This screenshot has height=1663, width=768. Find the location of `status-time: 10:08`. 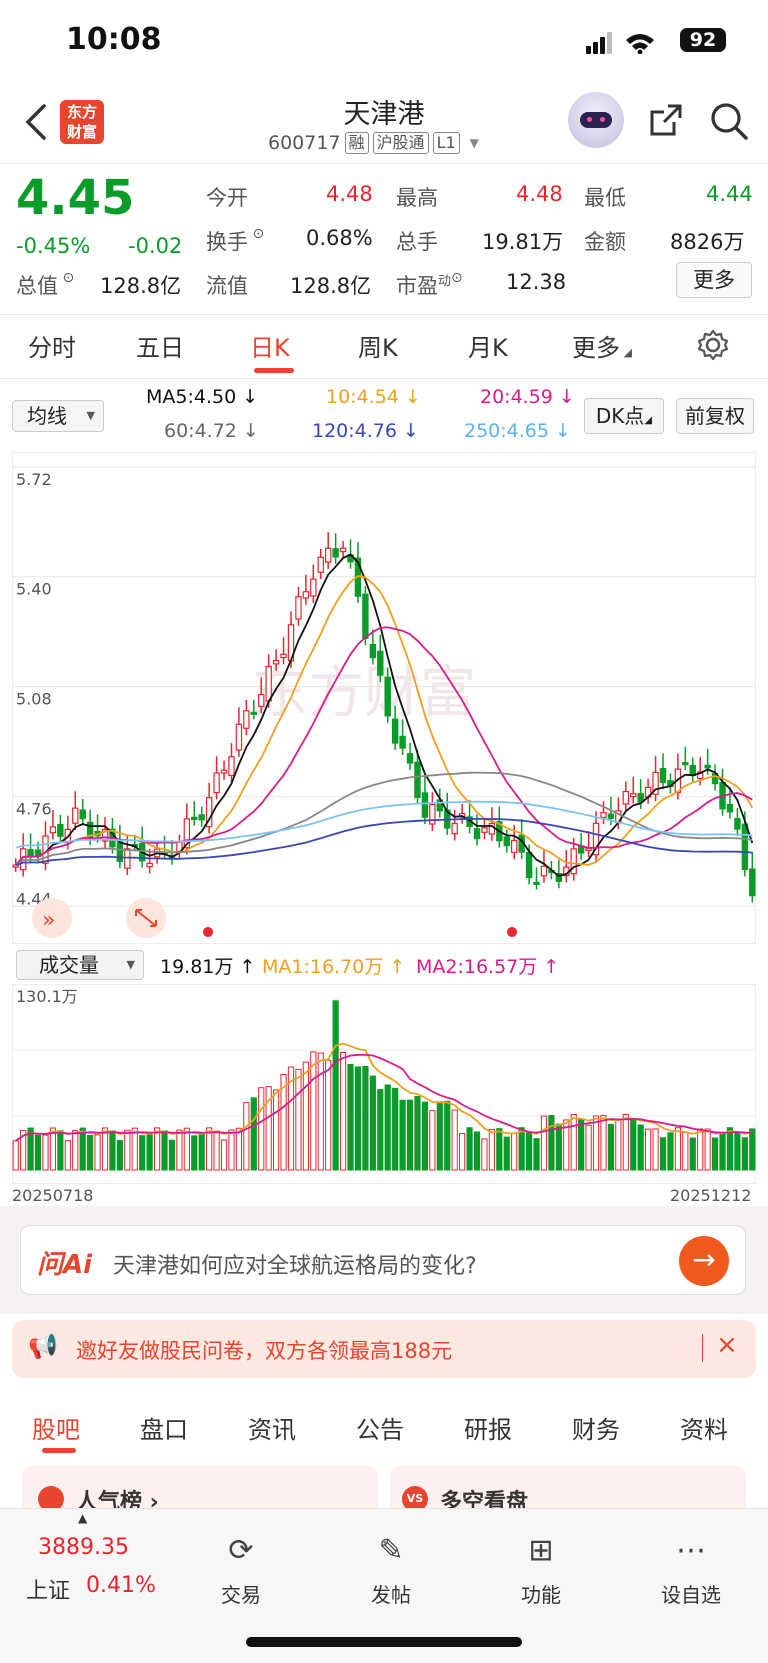

status-time: 10:08 is located at coordinates (114, 39).